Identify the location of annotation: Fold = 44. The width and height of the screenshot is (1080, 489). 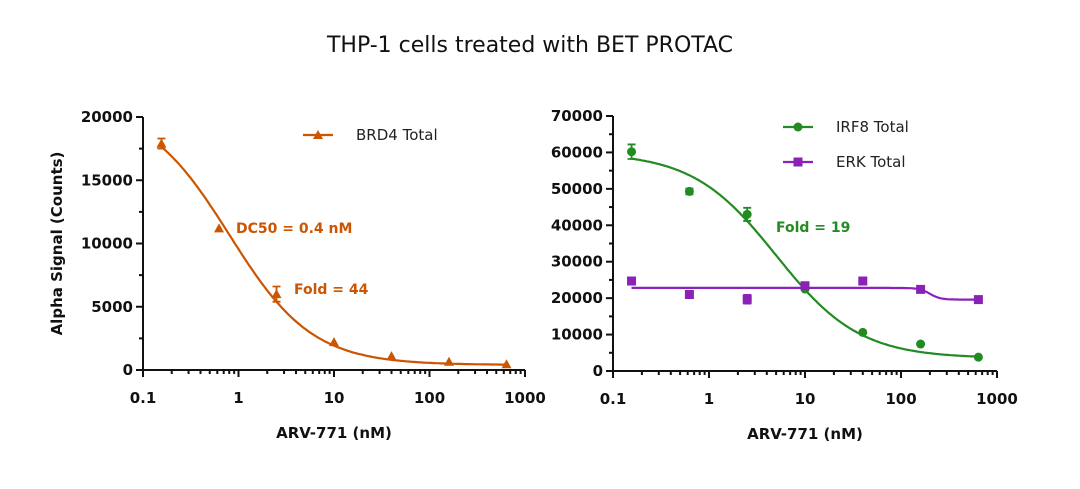
(331, 290).